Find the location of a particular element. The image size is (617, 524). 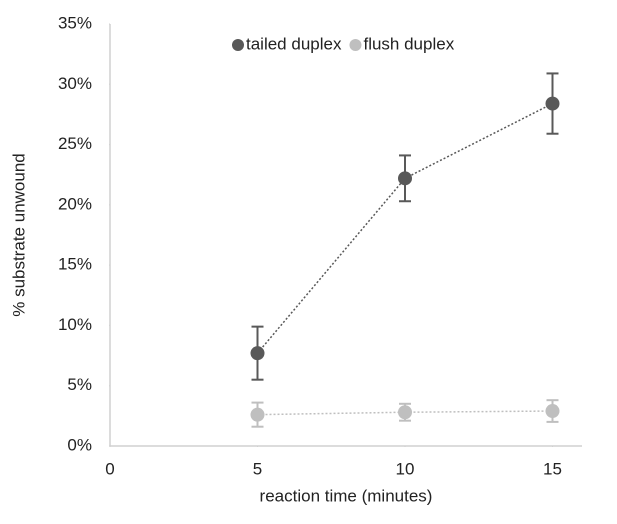

x-tick-label: 10 is located at coordinates (405, 468).